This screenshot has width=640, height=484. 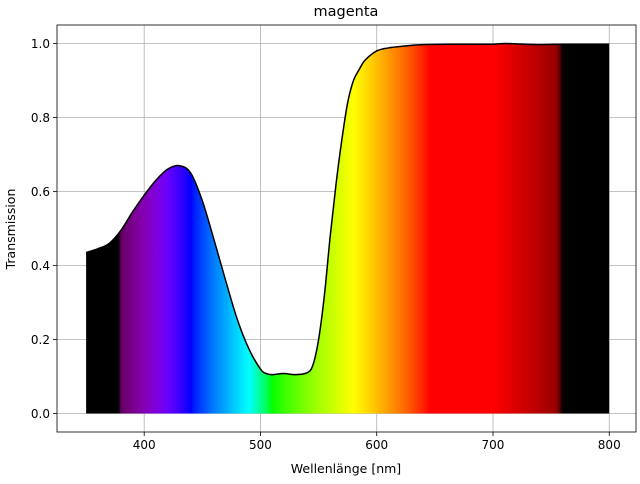 What do you see at coordinates (44, 229) in the screenshot?
I see `y-axis: 0.0 0.2 0.4 0.6 0.8 1.0` at bounding box center [44, 229].